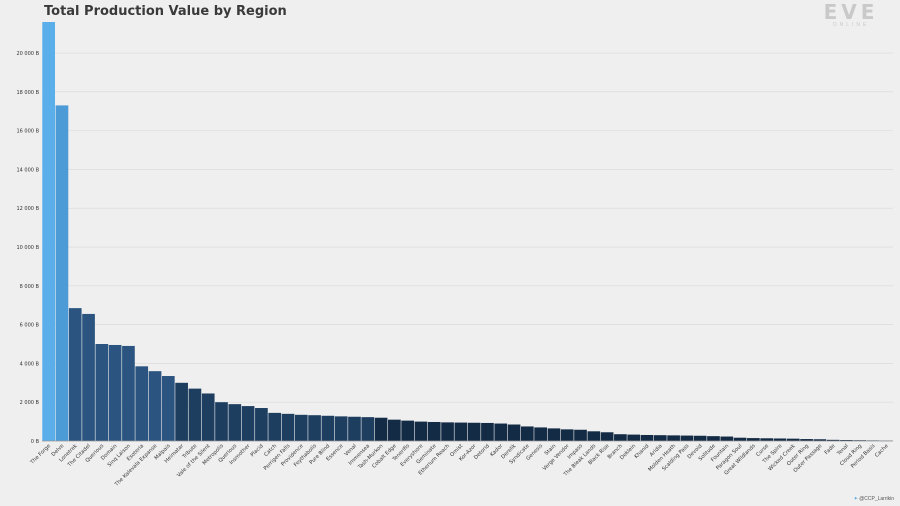  I want to click on bar-solitude, so click(713, 438).